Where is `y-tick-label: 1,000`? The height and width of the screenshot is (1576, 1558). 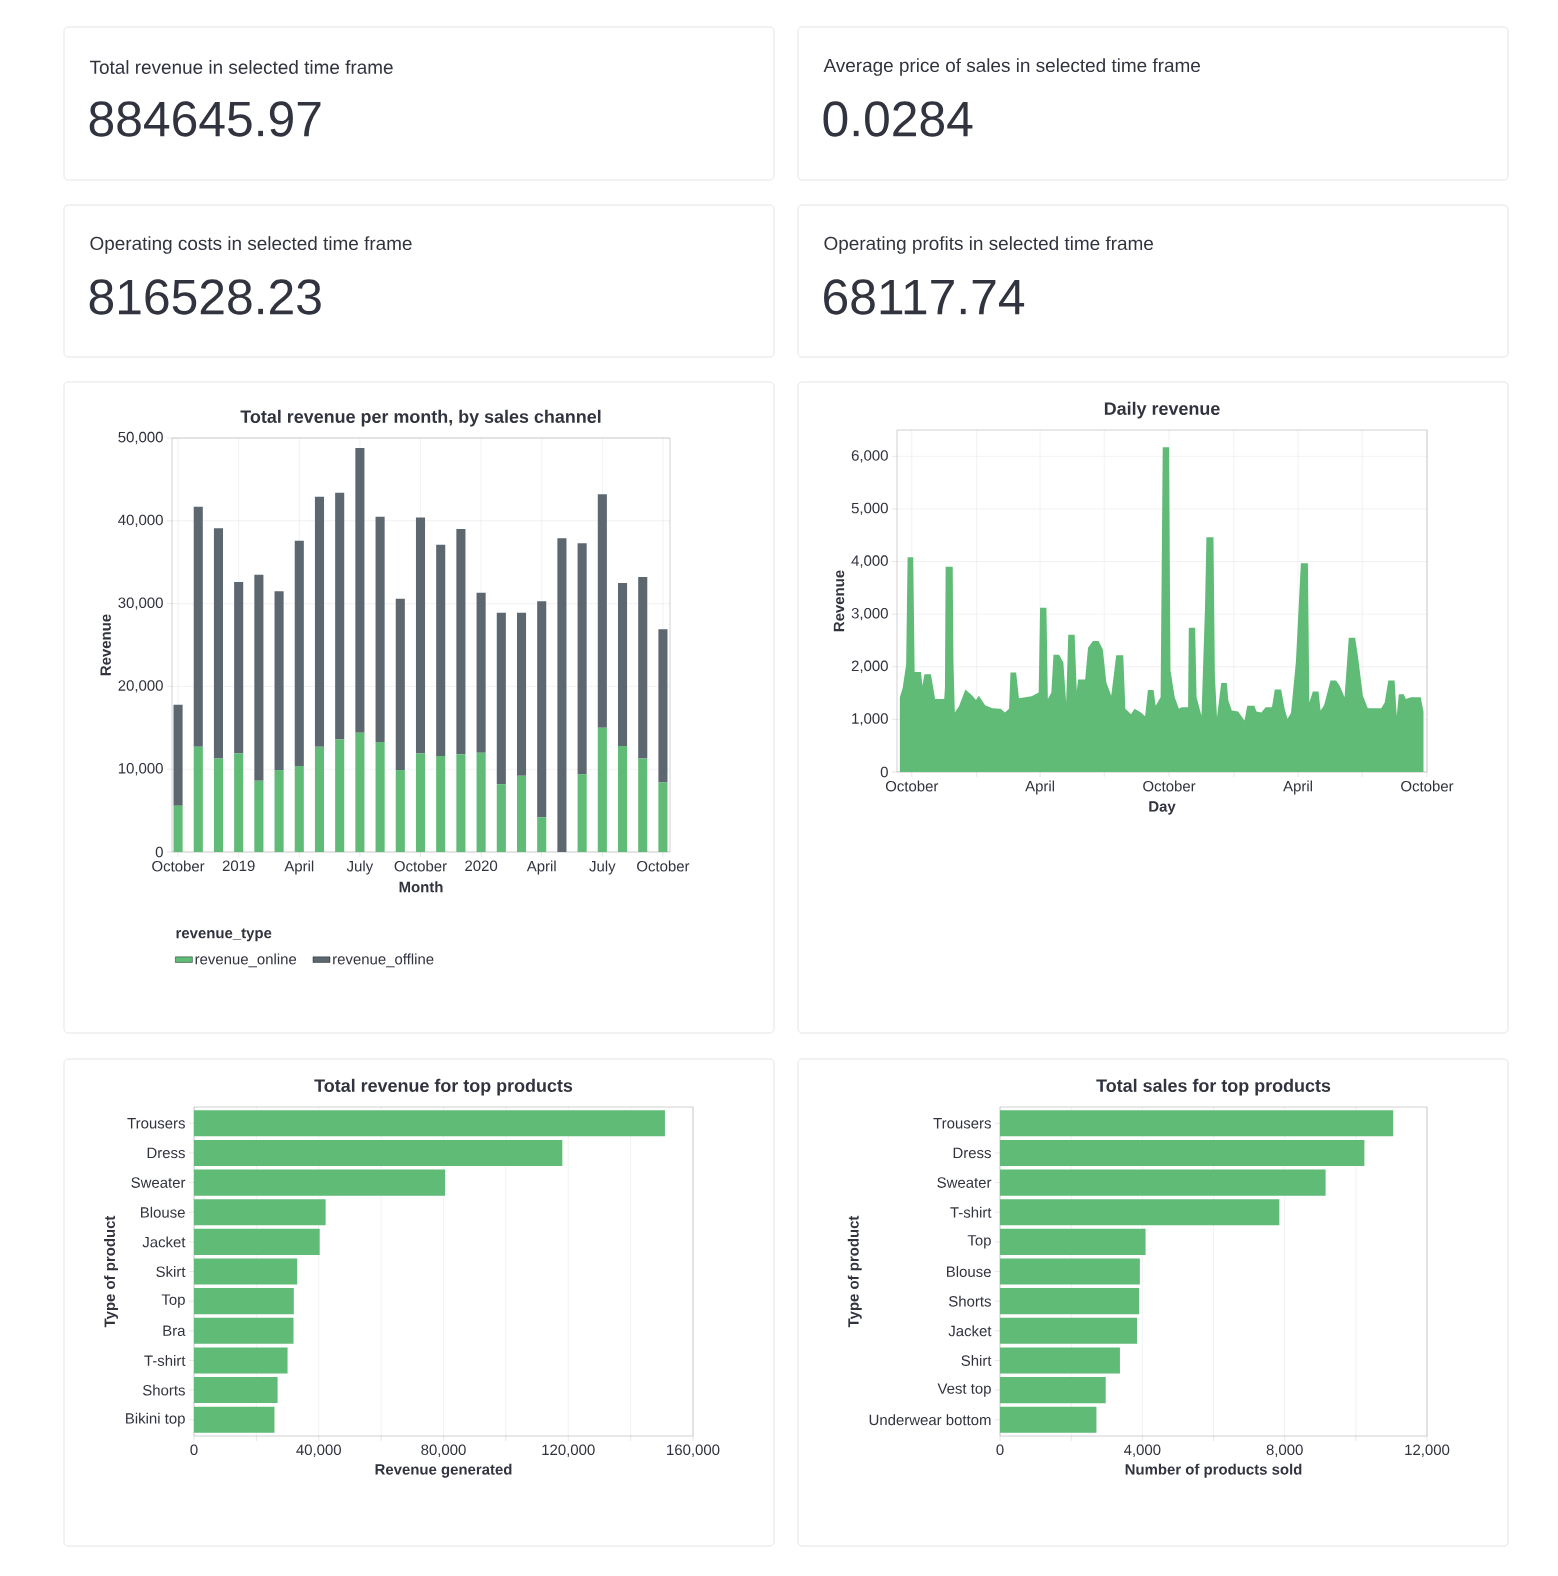 y-tick-label: 1,000 is located at coordinates (870, 719).